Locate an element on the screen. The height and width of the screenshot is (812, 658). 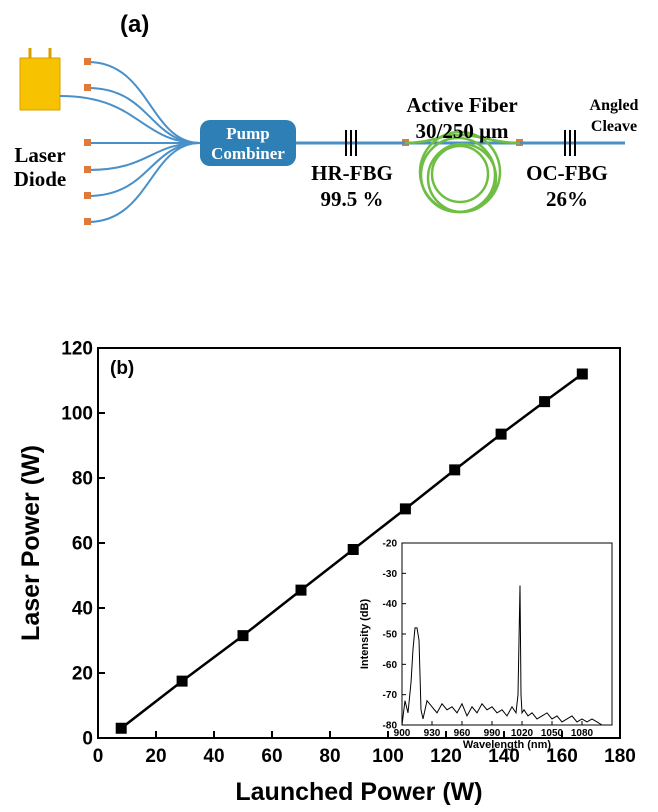
y-axis-title: Laser Power (W) is located at coordinates (31, 543).